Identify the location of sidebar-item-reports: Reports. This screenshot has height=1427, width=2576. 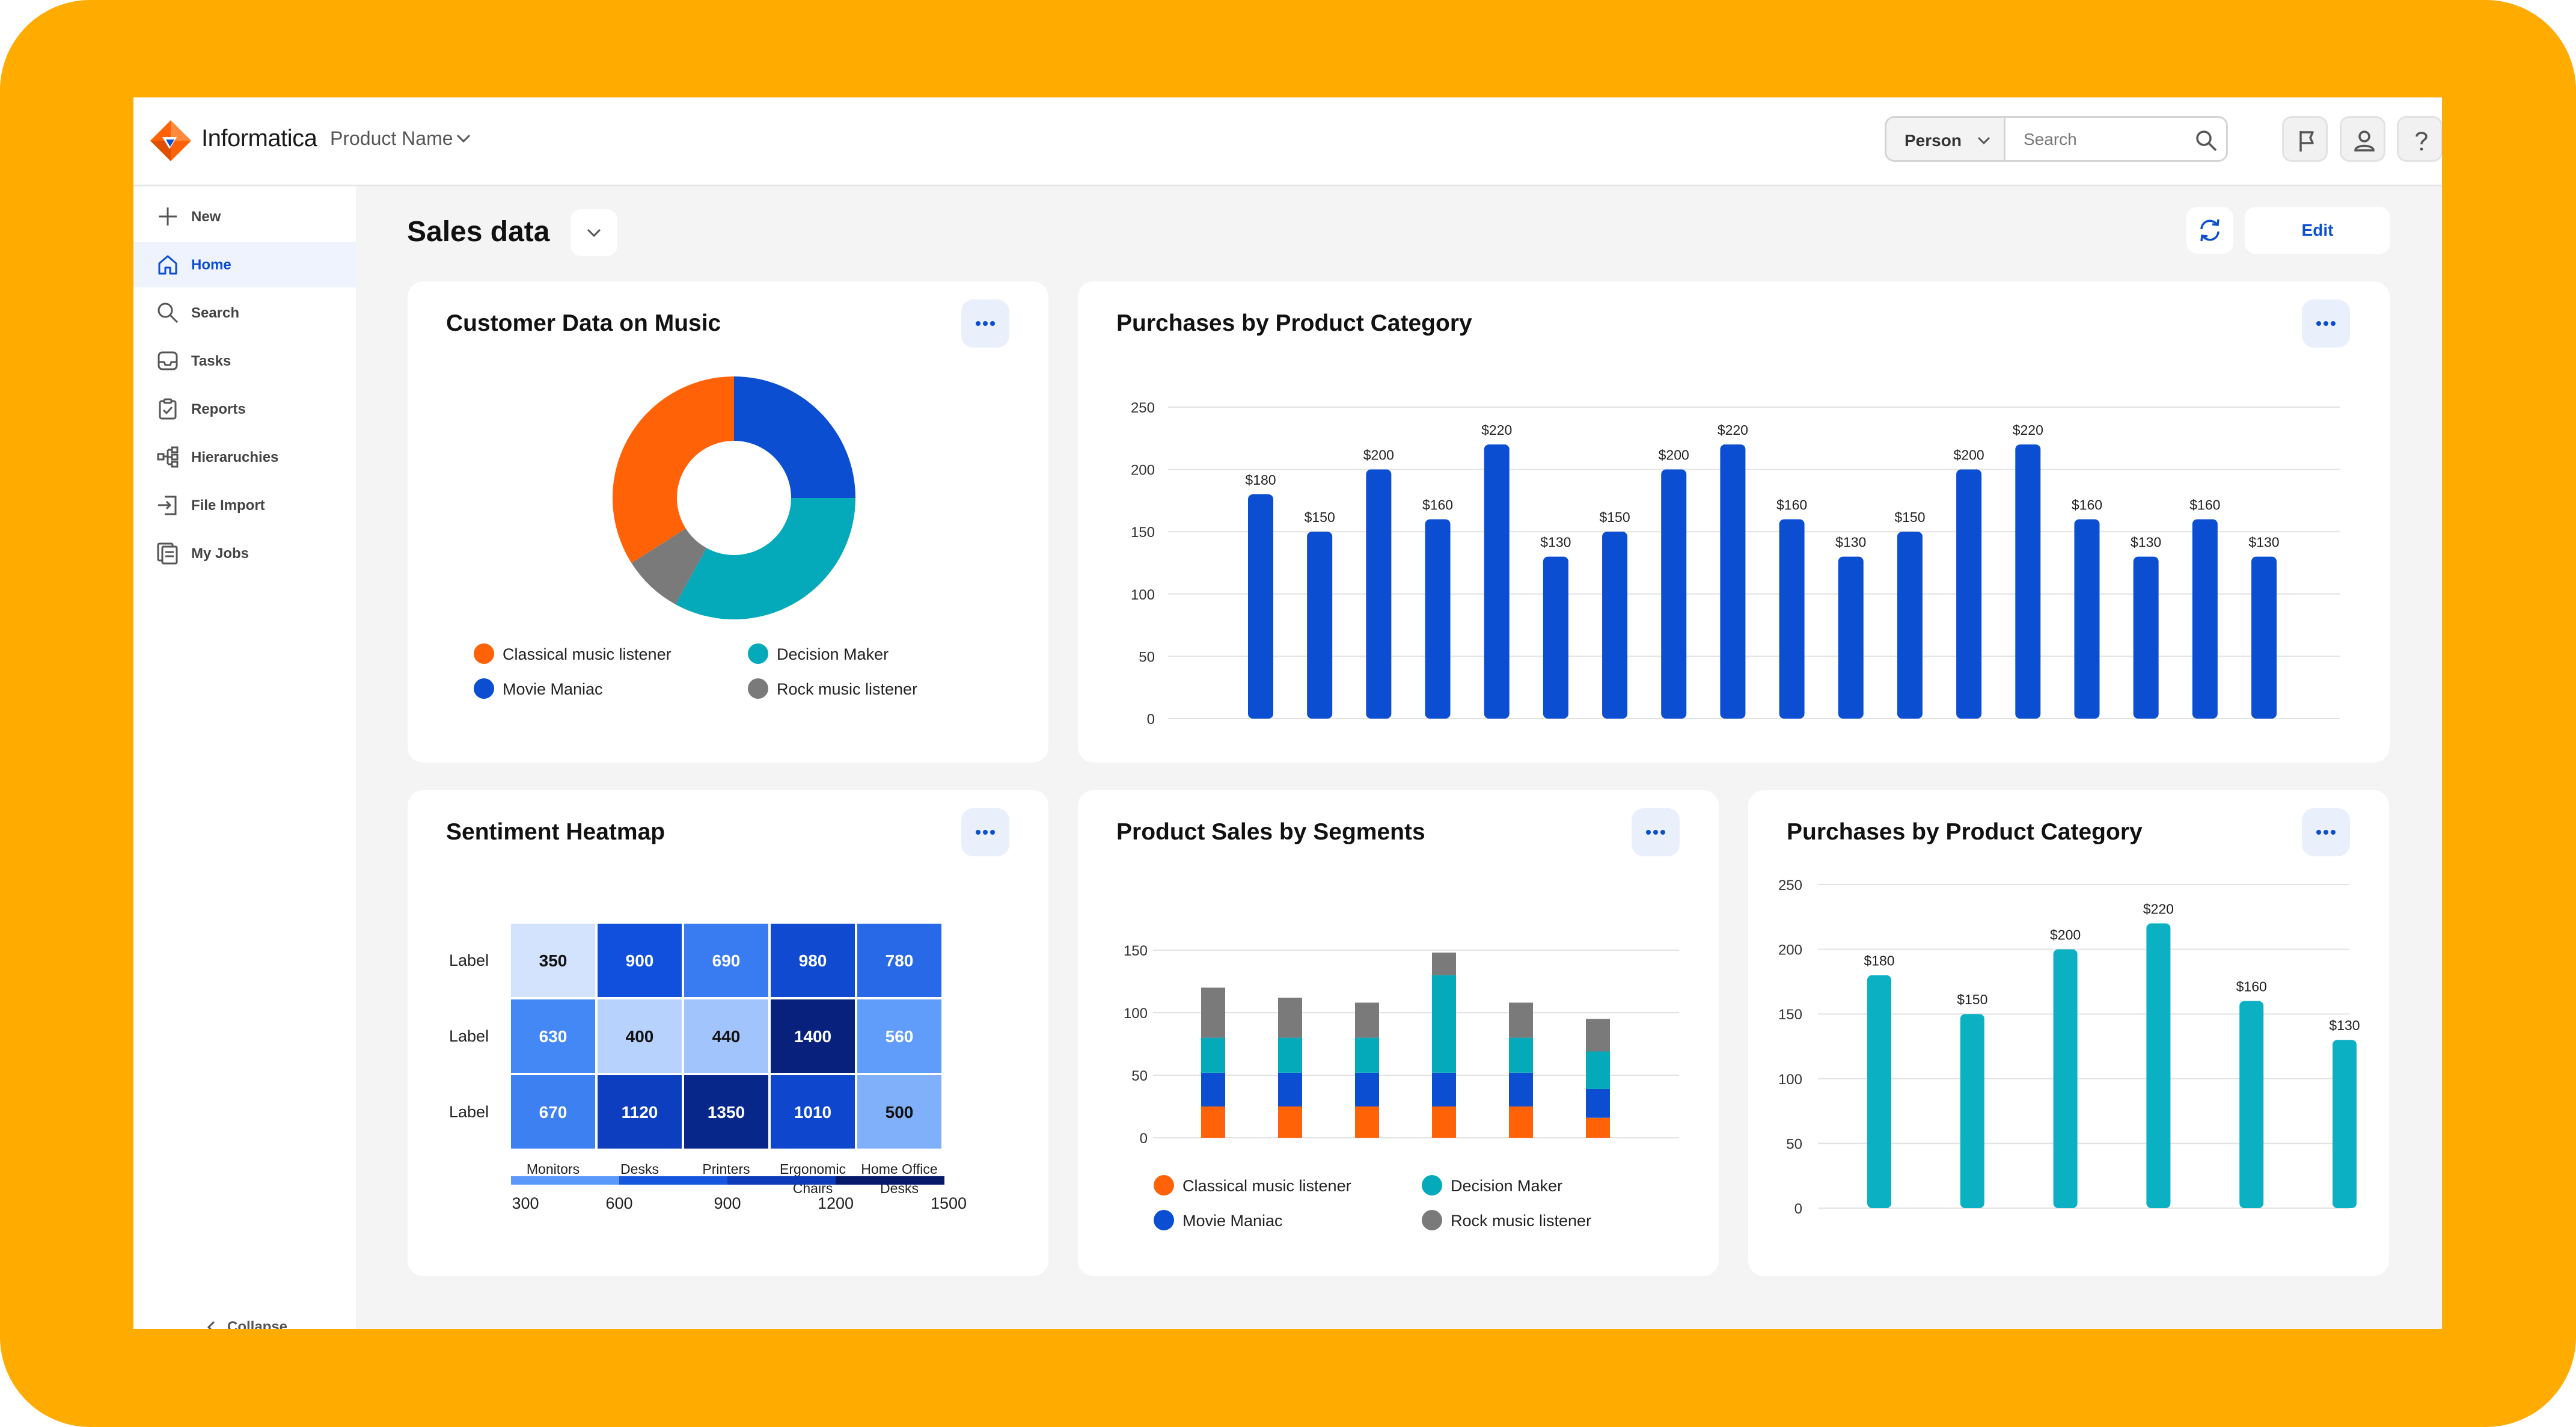
(244, 409).